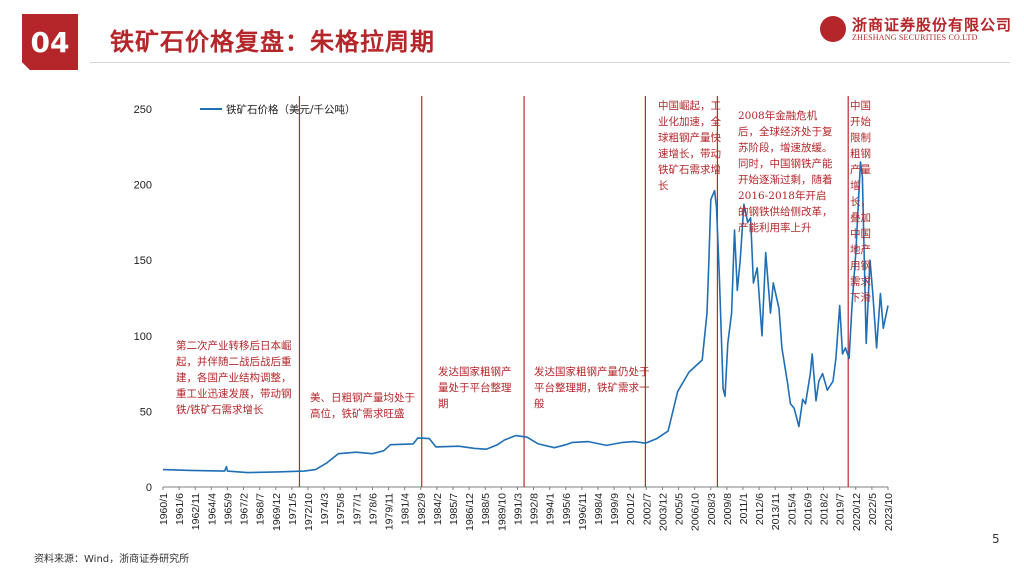 This screenshot has height=576, width=1024. What do you see at coordinates (760, 509) in the screenshot?
I see `x-tick-label: 2012/6` at bounding box center [760, 509].